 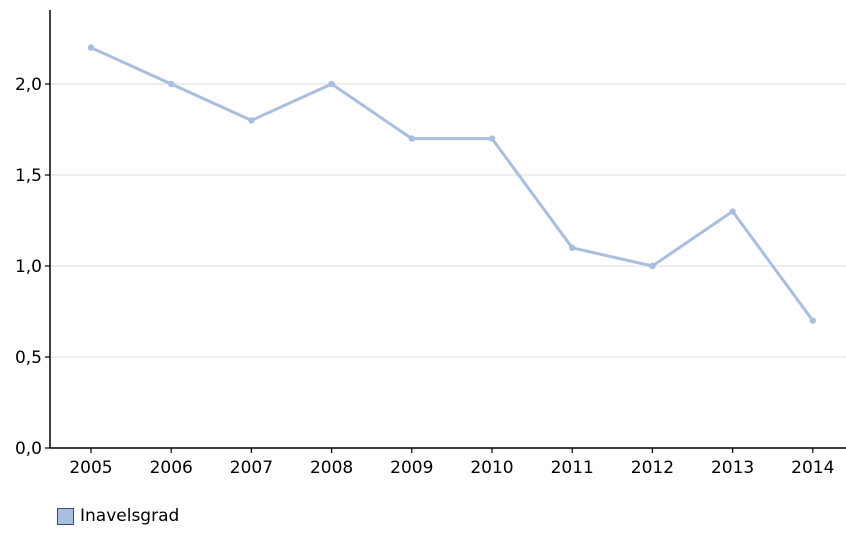 I want to click on y-tick-label-3: 1,5, so click(x=28, y=176).